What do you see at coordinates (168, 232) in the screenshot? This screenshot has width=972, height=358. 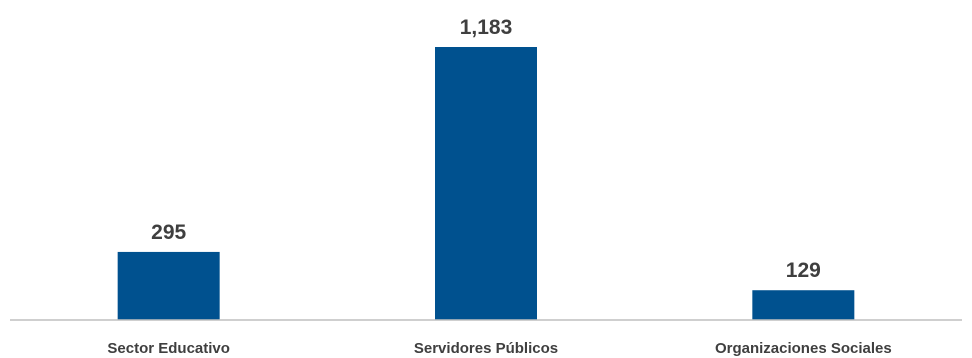 I see `data-label-1: 295` at bounding box center [168, 232].